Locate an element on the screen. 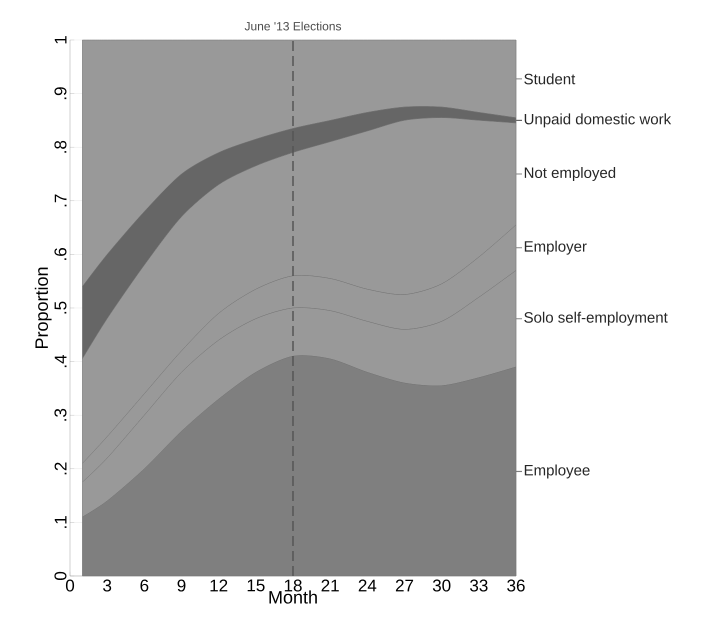 Image resolution: width=706 pixels, height=636 pixels. x-tick-label: 18 is located at coordinates (293, 586).